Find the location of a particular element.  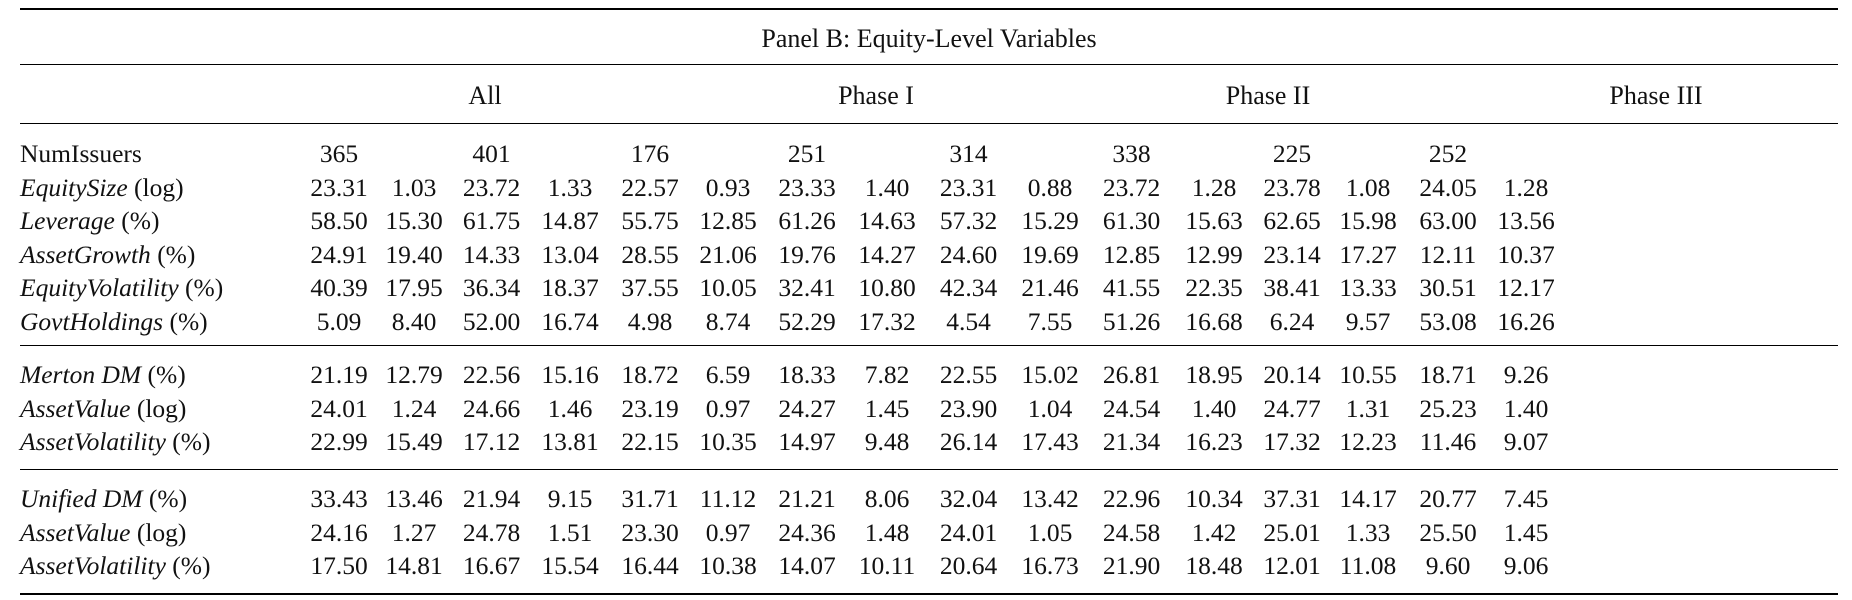

table-cell: 18.71 is located at coordinates (1448, 374).